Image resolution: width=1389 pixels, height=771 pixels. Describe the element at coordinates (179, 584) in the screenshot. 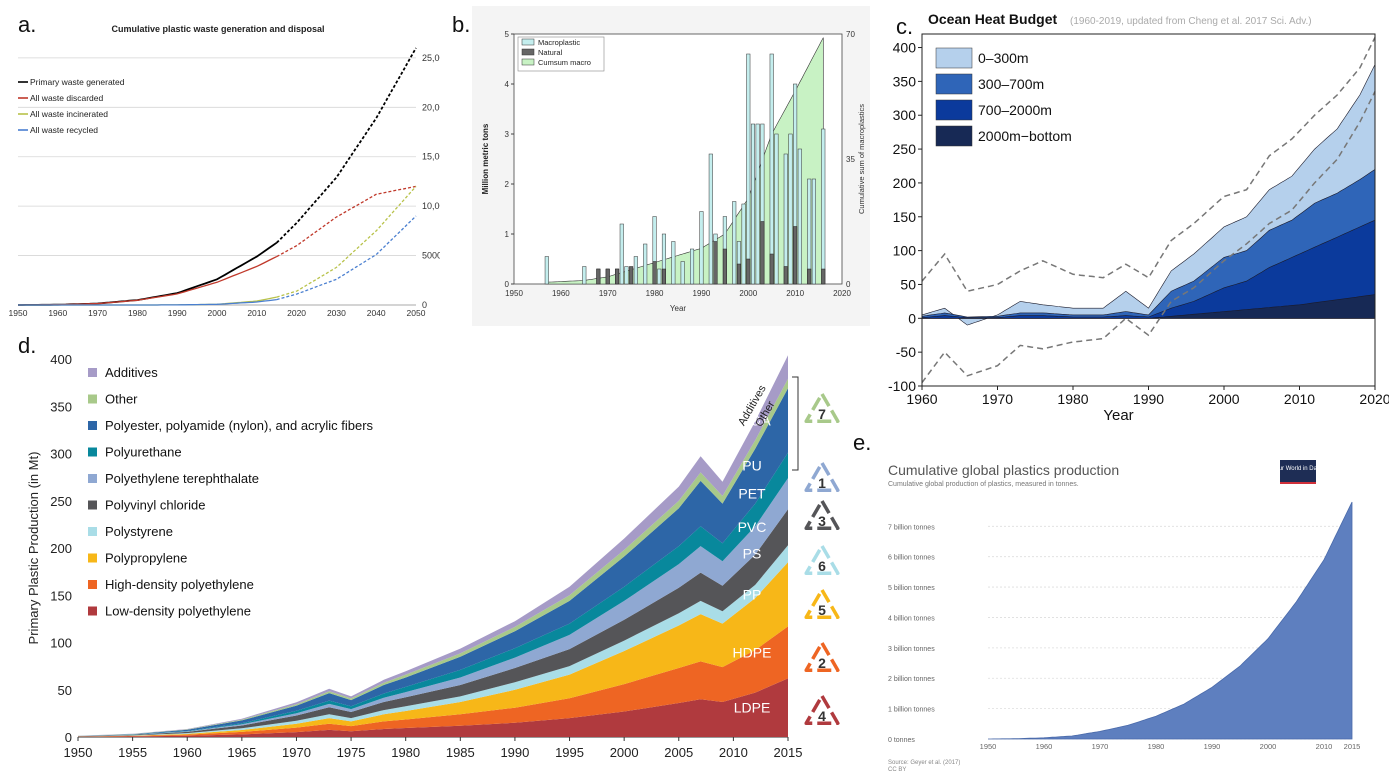

I see `chart-d-legend-label: High-density polyethylene` at that location.